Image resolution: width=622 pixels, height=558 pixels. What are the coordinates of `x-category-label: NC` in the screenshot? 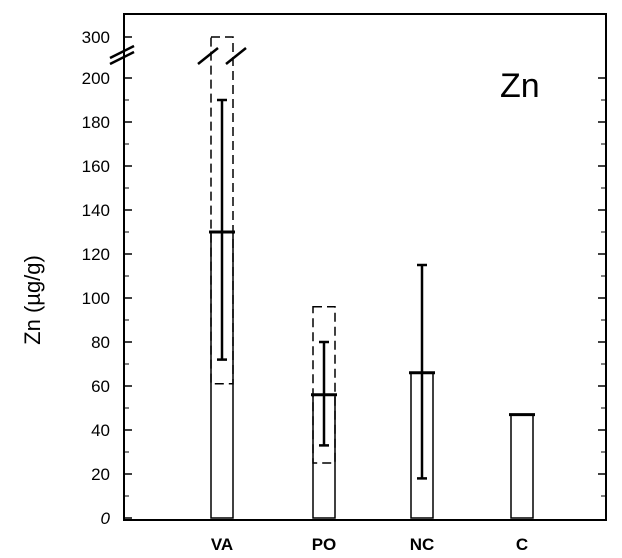 It's located at (422, 544).